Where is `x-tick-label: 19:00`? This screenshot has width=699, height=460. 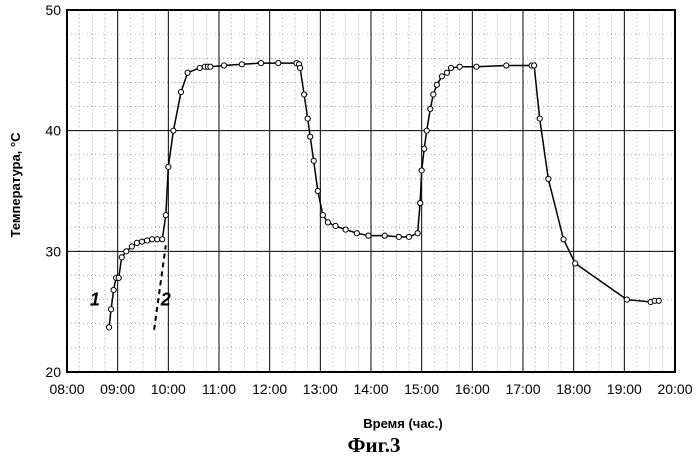 x-tick-label: 19:00 is located at coordinates (624, 389).